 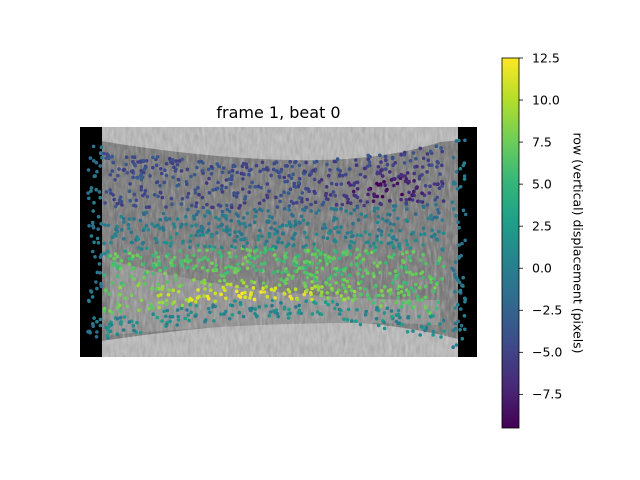 What do you see at coordinates (546, 100) in the screenshot?
I see `colorbar-tick-label: 10.0` at bounding box center [546, 100].